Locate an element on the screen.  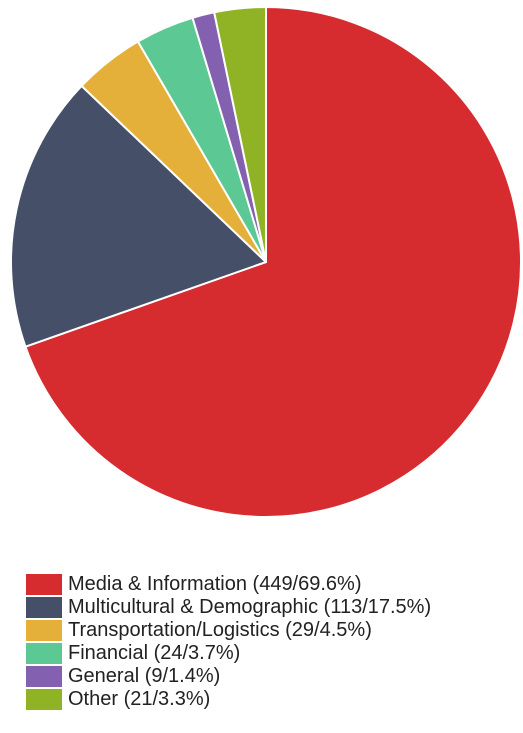
legend-label: Media & Information (449/69.6%) is located at coordinates (215, 584).